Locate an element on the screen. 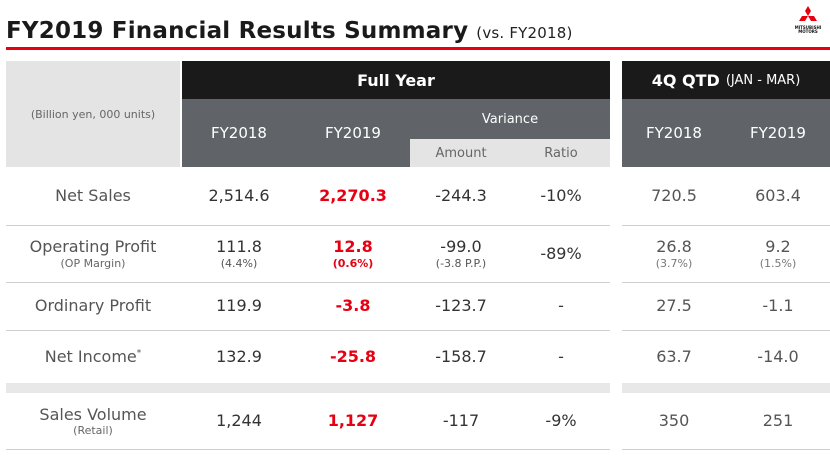 The height and width of the screenshot is (458, 830). qtd-header: 4Q QTD (JAN - MAR) is located at coordinates (726, 80).